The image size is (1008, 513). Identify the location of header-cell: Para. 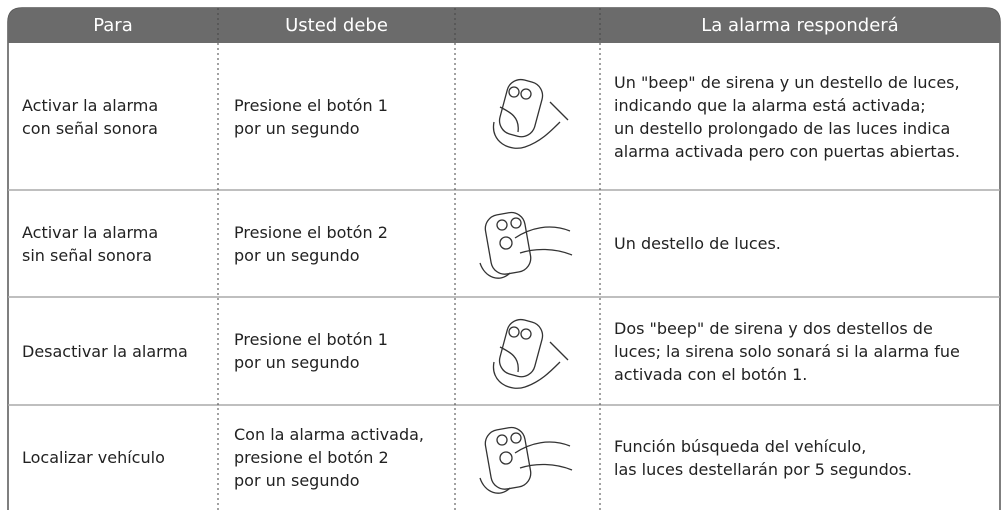
(113, 25).